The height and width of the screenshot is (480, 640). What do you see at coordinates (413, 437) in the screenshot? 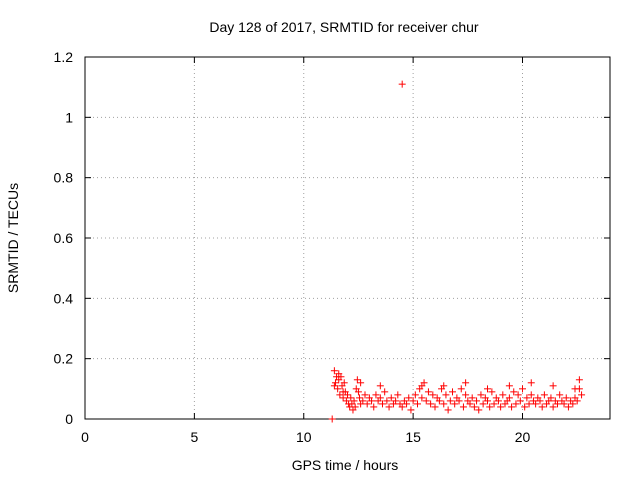
I see `x-tick-label: 15` at bounding box center [413, 437].